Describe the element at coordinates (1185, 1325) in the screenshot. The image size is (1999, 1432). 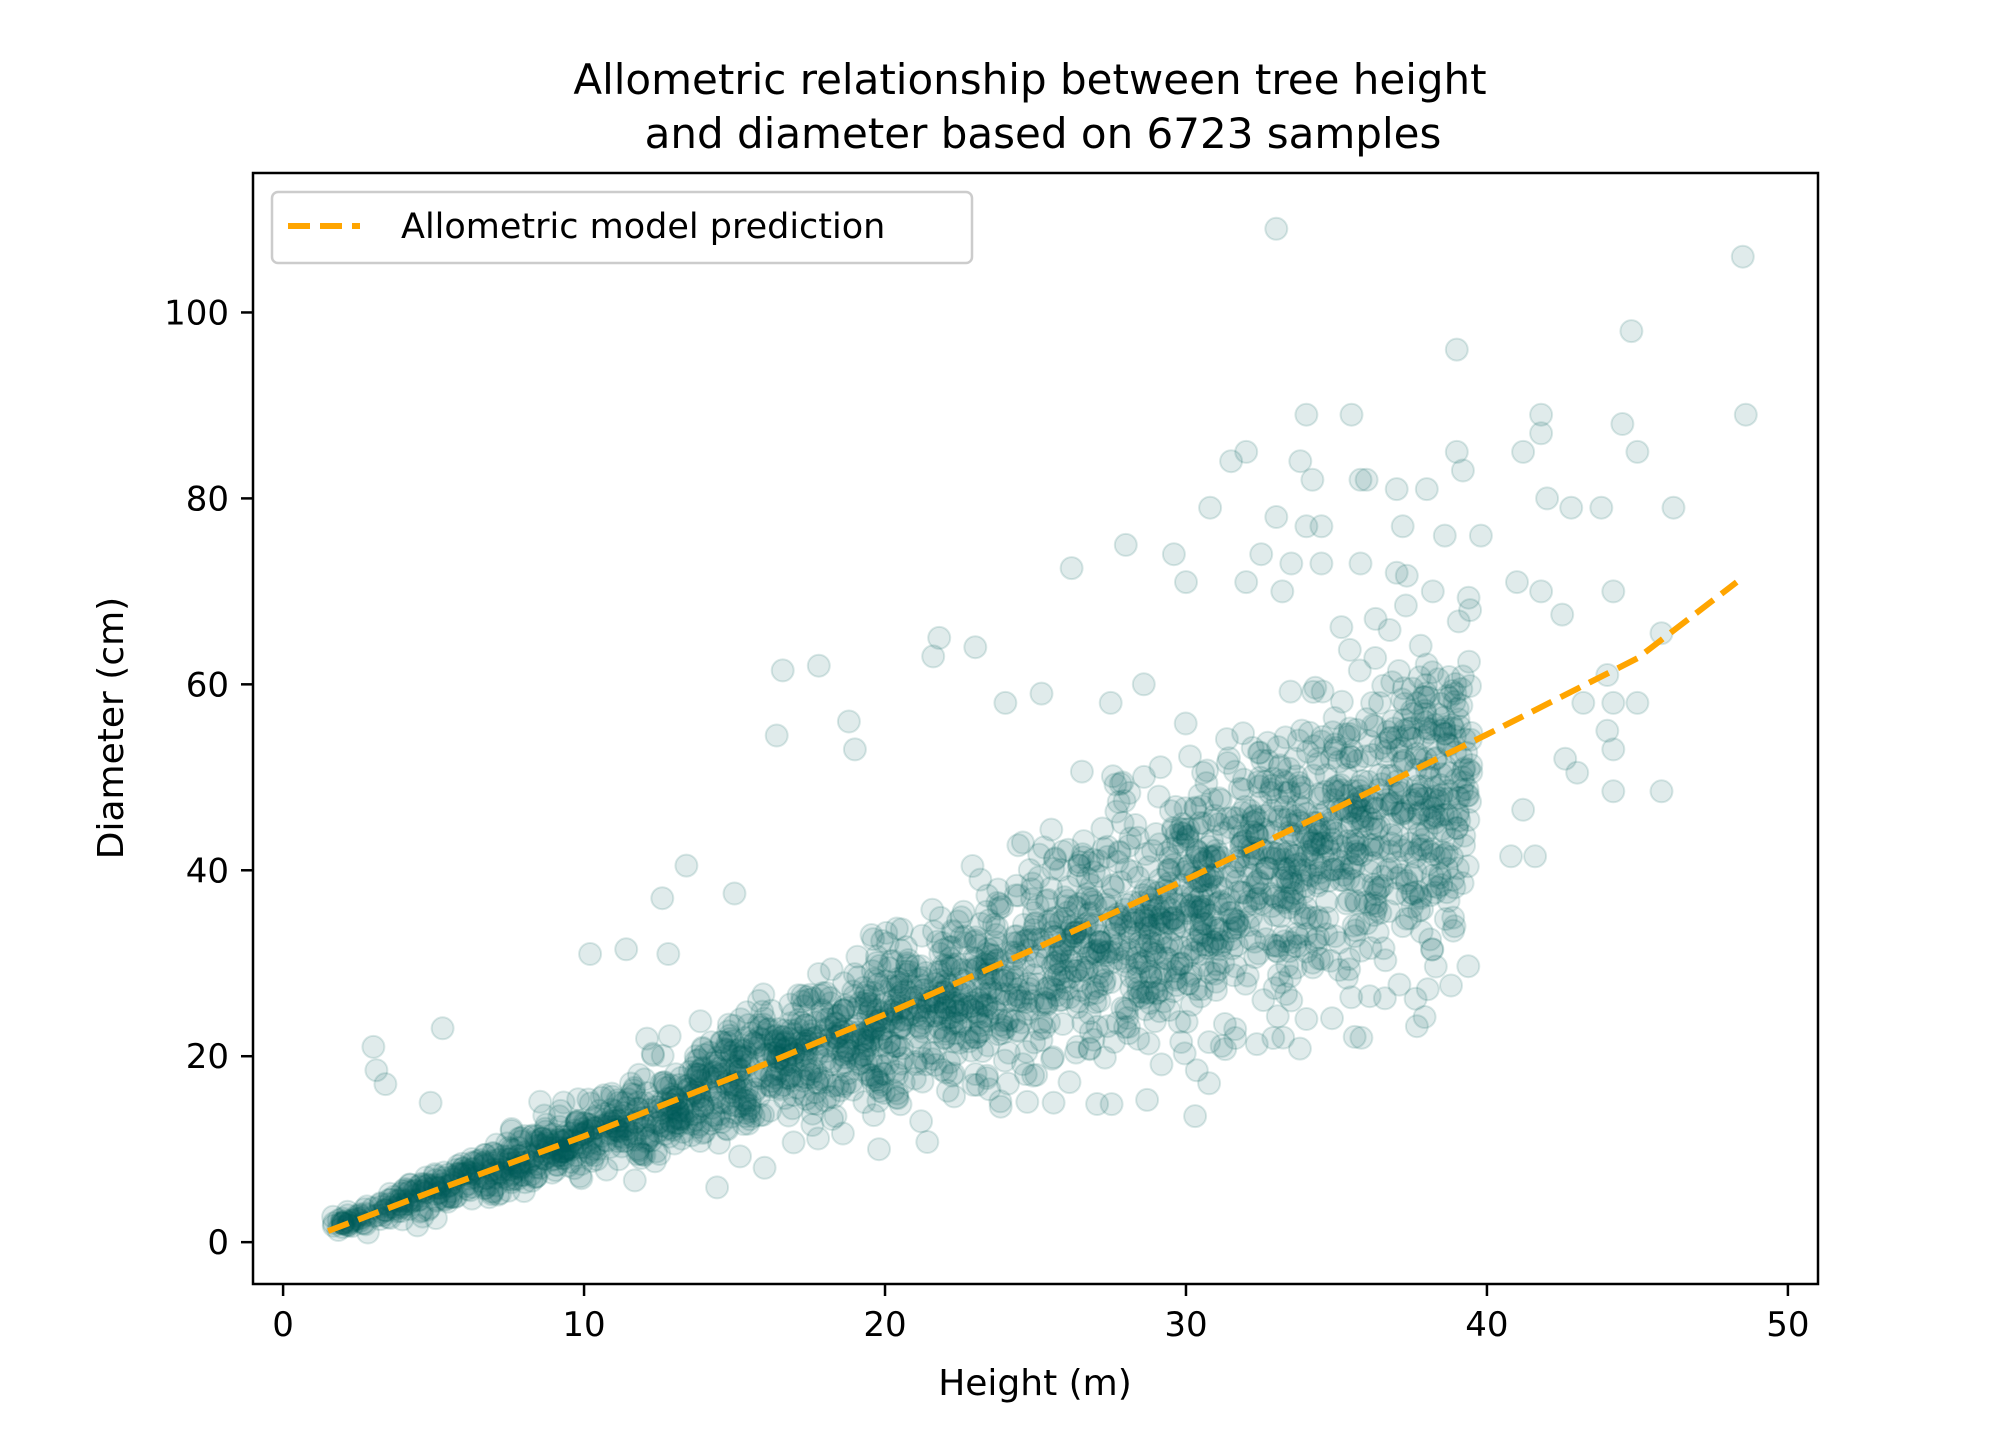
I see `x-tick-label: 30` at that location.